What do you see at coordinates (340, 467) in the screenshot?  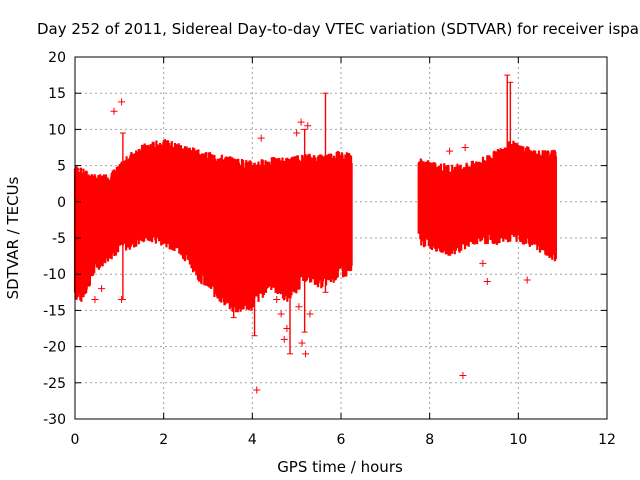 I see `x-axis-label: GPS time / hours` at bounding box center [340, 467].